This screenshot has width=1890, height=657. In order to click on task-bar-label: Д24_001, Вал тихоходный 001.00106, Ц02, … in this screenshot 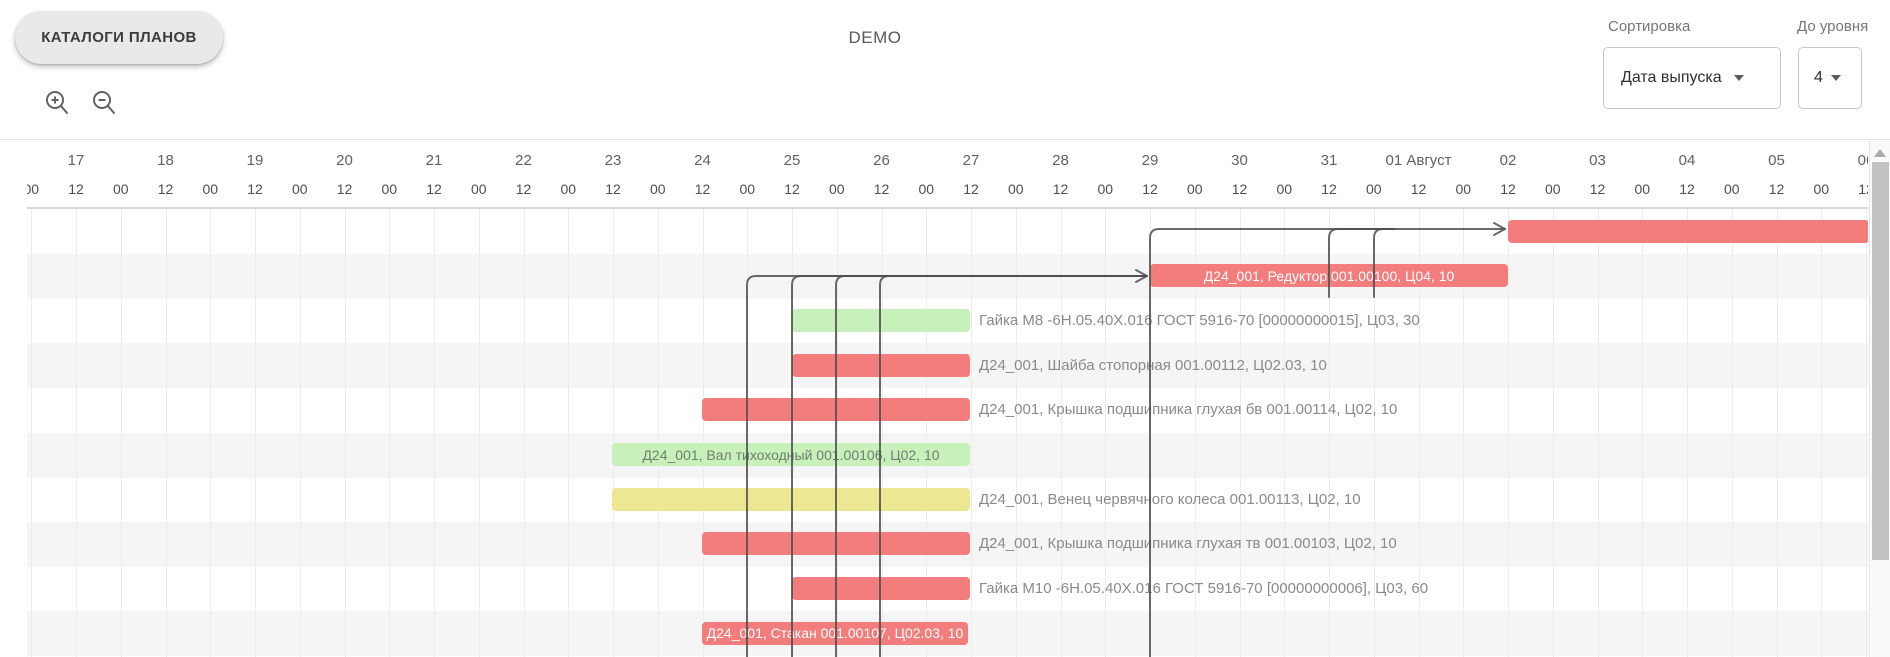, I will do `click(791, 454)`.